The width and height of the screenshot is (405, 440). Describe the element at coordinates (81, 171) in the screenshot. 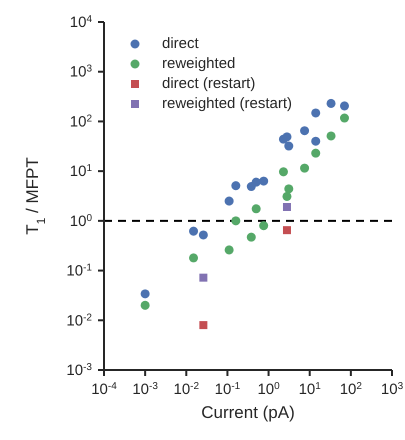

I see `y-tick-label: 10$^{1}$` at that location.